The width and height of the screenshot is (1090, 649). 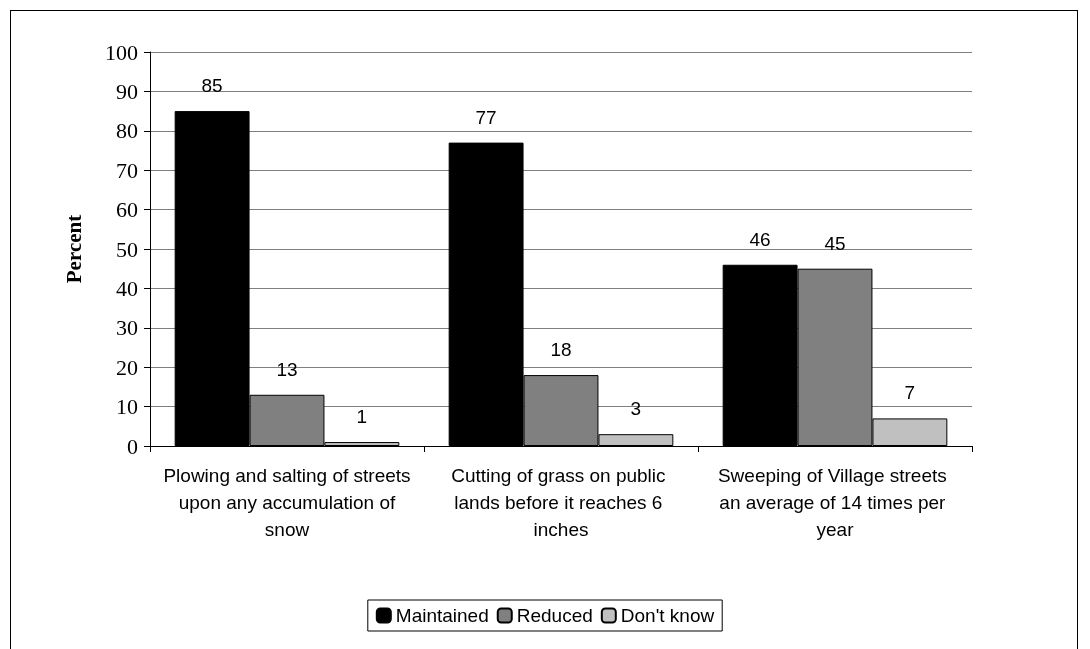 I want to click on legend-label: Maintained, so click(x=442, y=615).